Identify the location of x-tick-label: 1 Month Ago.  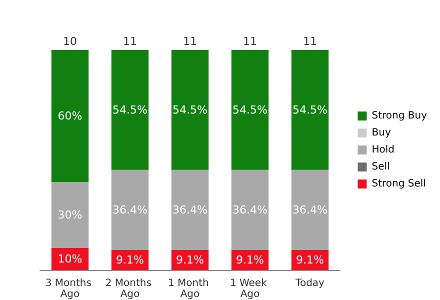
(190, 289).